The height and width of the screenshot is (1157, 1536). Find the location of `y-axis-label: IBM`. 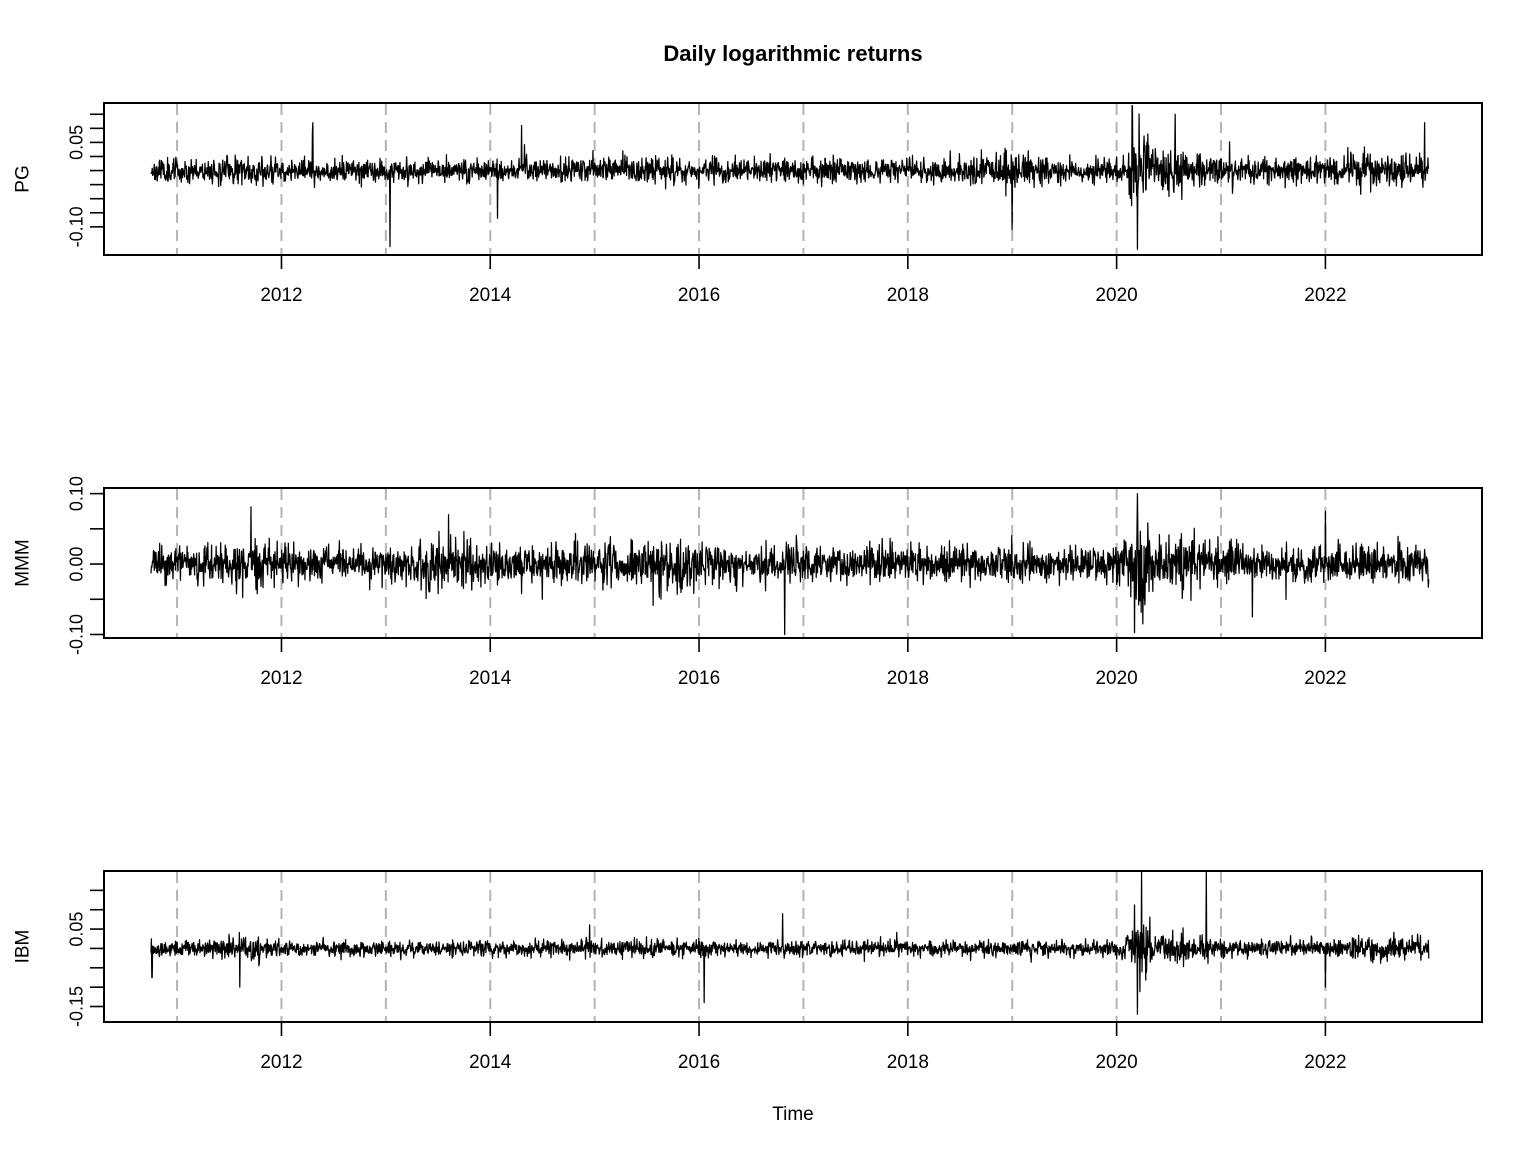

y-axis-label: IBM is located at coordinates (23, 947).